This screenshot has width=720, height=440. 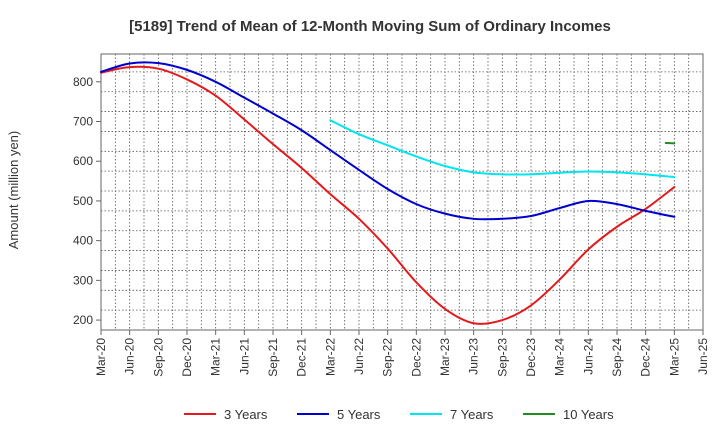 I want to click on x-tick-label: Jun-20, so click(x=130, y=356).